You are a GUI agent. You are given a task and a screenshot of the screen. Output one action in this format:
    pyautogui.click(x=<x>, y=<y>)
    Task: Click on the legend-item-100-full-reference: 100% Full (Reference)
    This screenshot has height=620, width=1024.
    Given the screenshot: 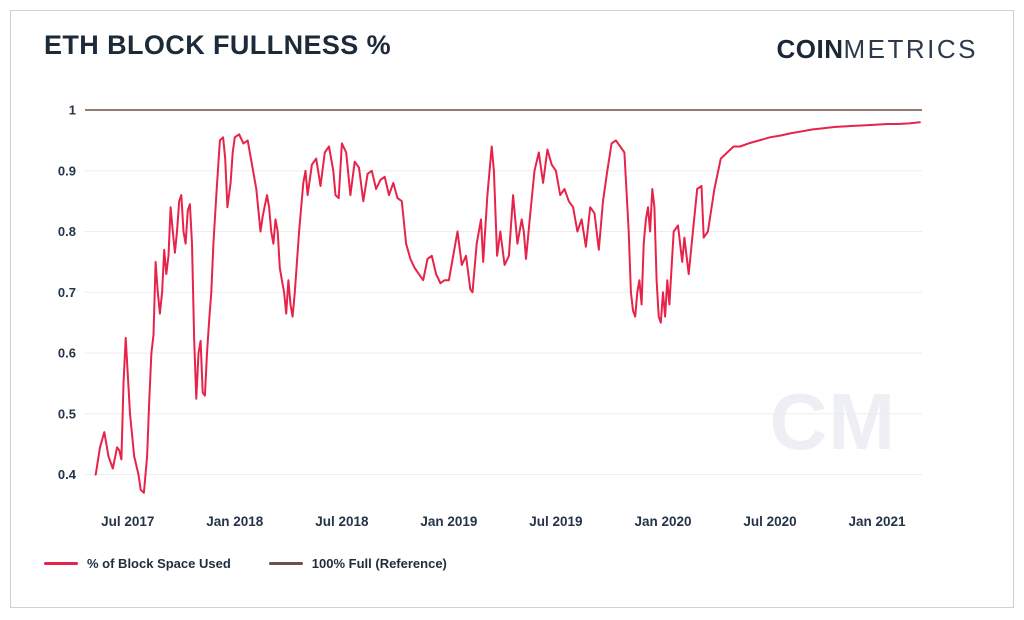 What is the action you would take?
    pyautogui.click(x=357, y=563)
    